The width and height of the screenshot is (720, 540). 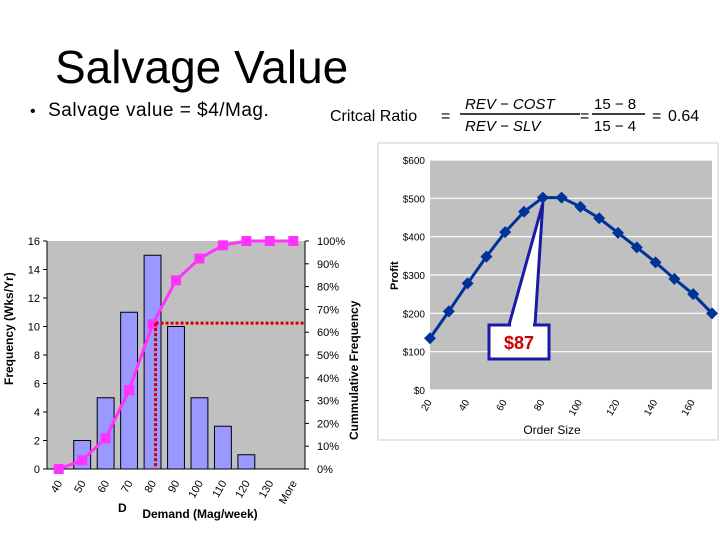 What do you see at coordinates (37, 385) in the screenshot?
I see `histogram-ytick-label: 6` at bounding box center [37, 385].